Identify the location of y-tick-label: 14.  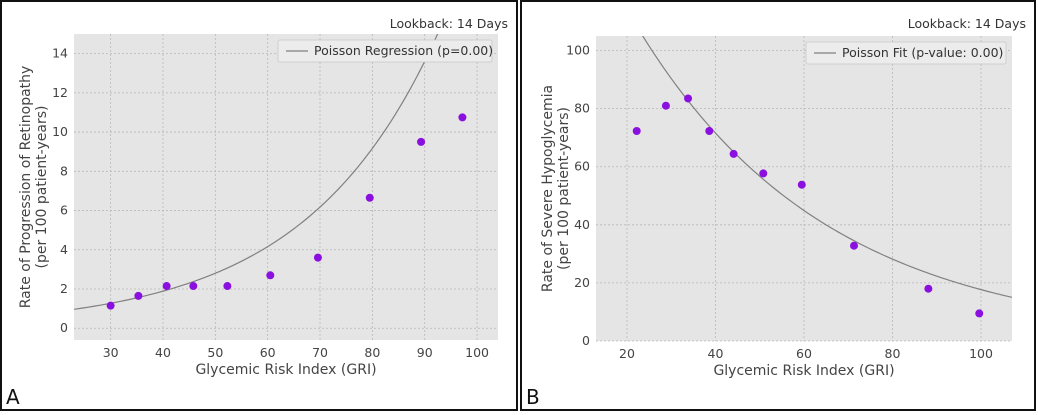
(60, 53).